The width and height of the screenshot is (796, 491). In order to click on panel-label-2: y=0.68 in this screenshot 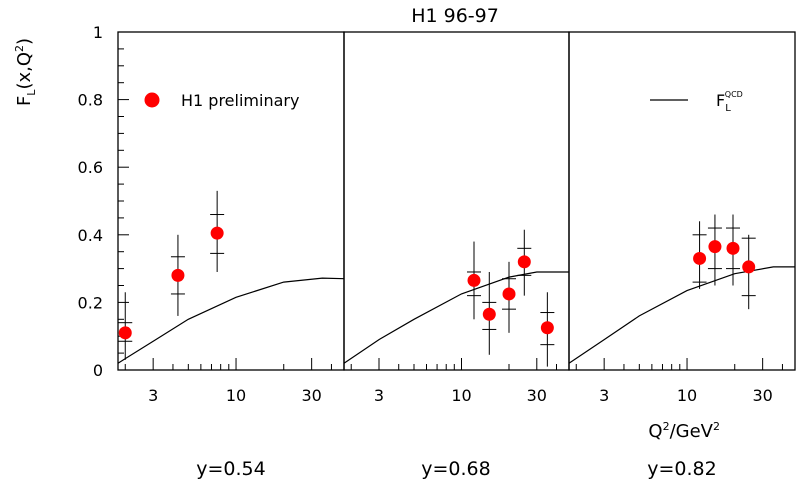, I will do `click(455, 469)`.